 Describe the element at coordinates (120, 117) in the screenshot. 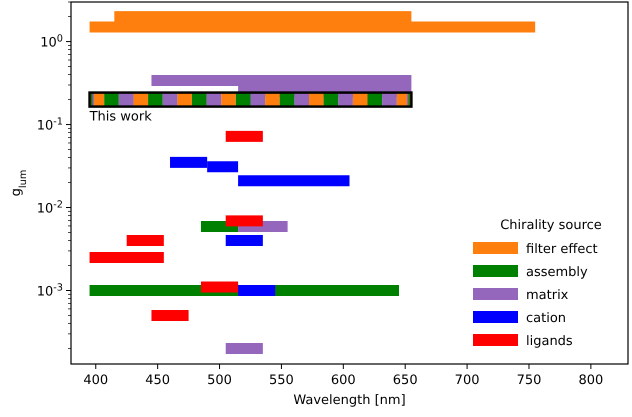

I see `annotation: This work` at that location.